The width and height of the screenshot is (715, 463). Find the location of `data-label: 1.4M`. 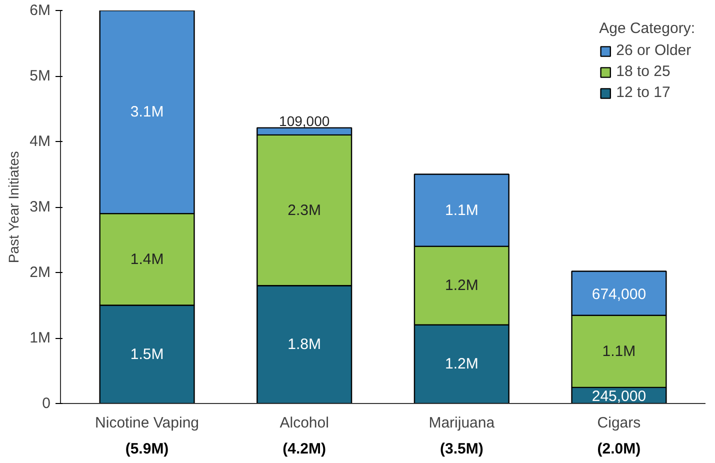

data-label: 1.4M is located at coordinates (147, 259).